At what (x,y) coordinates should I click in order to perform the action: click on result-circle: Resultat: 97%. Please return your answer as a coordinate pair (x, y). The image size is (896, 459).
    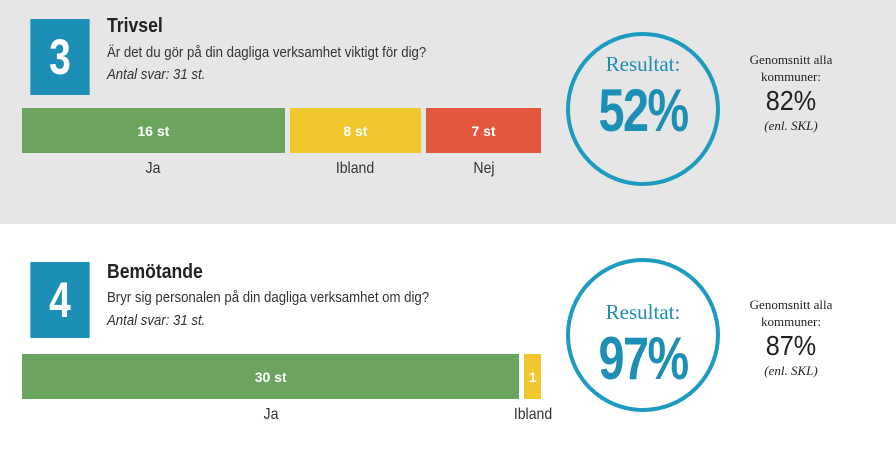
    Looking at the image, I should click on (643, 335).